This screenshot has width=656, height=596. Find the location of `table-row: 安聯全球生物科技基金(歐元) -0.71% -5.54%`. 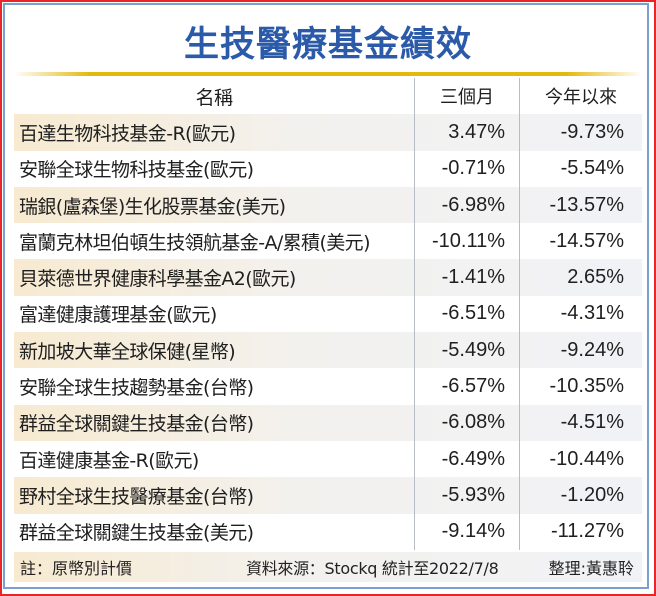

table-row: 安聯全球生物科技基金(歐元) -0.71% -5.54% is located at coordinates (328, 168).